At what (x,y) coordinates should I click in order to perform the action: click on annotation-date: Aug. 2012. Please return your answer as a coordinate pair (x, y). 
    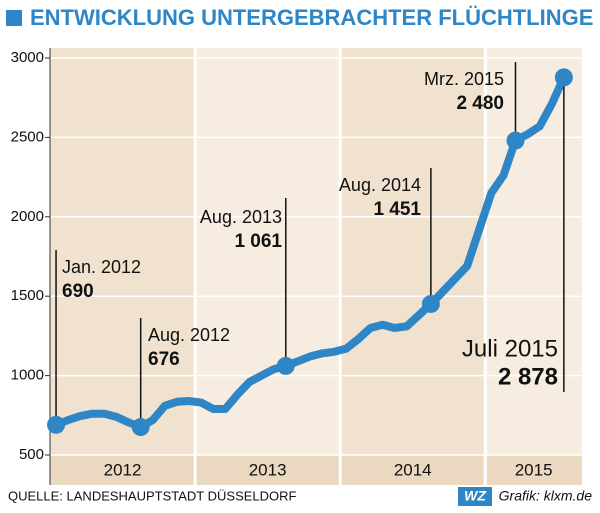
    Looking at the image, I should click on (189, 335).